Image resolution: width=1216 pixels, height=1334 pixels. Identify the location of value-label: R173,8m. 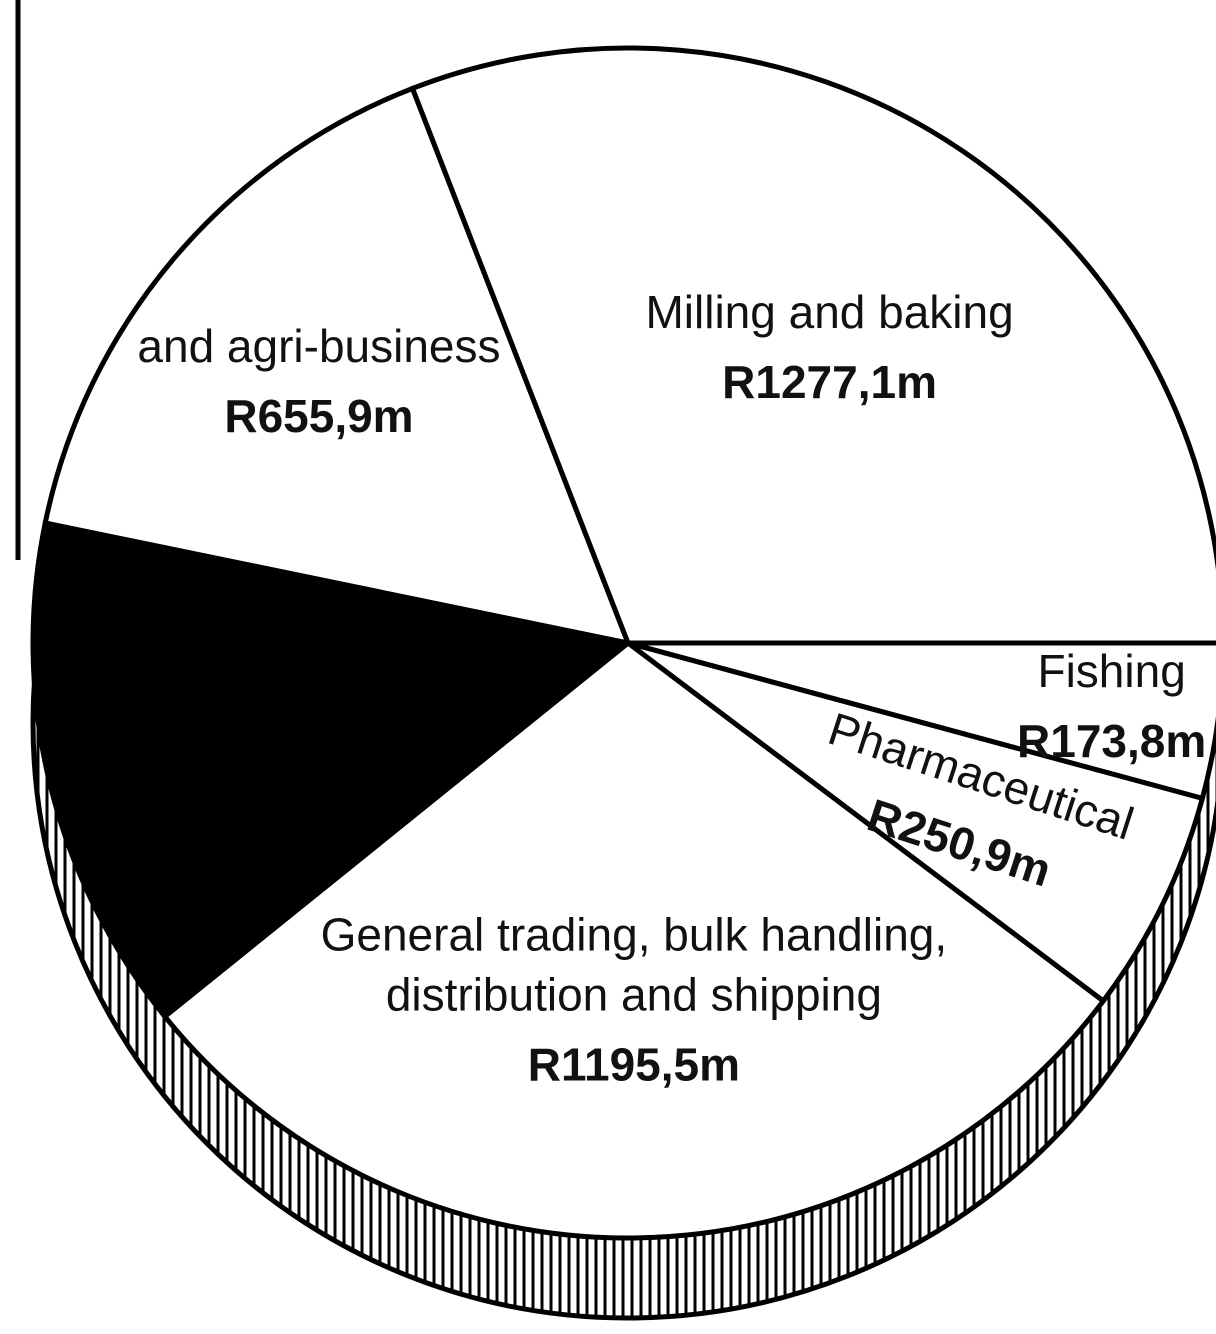
(1112, 741).